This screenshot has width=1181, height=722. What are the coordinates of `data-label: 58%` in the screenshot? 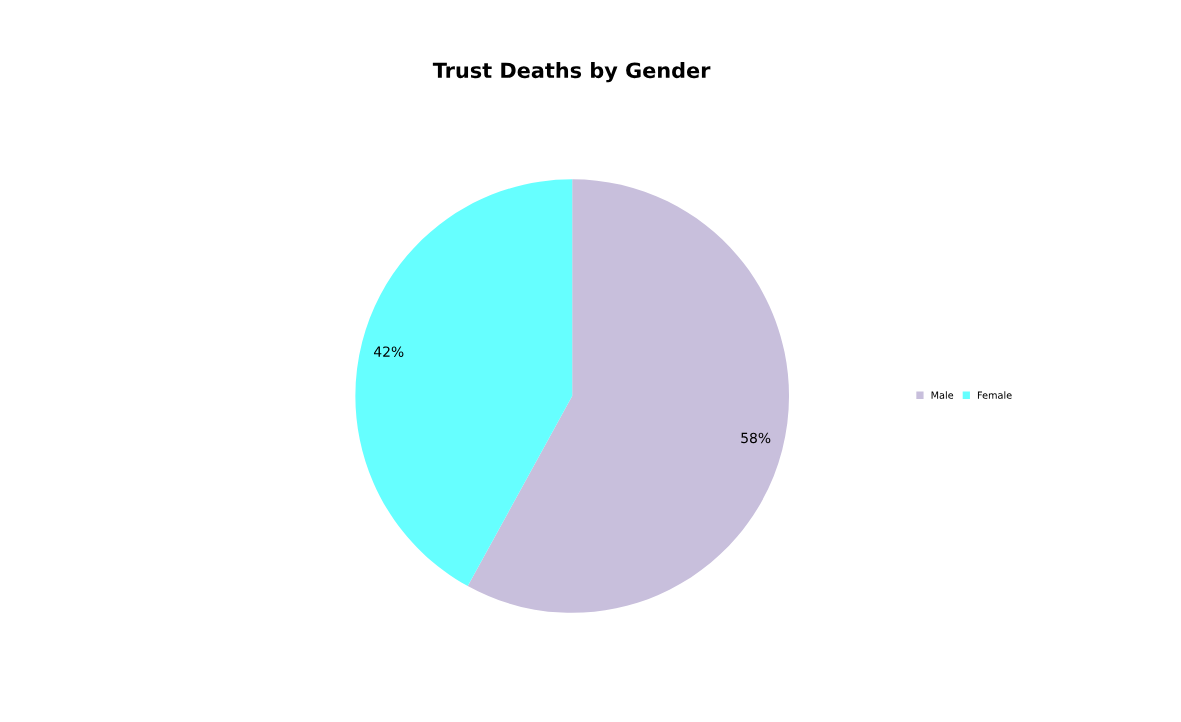 It's located at (756, 438).